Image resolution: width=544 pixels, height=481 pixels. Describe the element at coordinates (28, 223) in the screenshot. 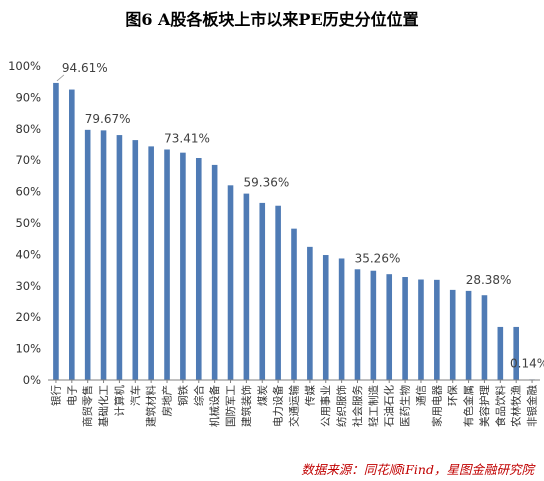

I see `y-tick-label: 50%` at that location.